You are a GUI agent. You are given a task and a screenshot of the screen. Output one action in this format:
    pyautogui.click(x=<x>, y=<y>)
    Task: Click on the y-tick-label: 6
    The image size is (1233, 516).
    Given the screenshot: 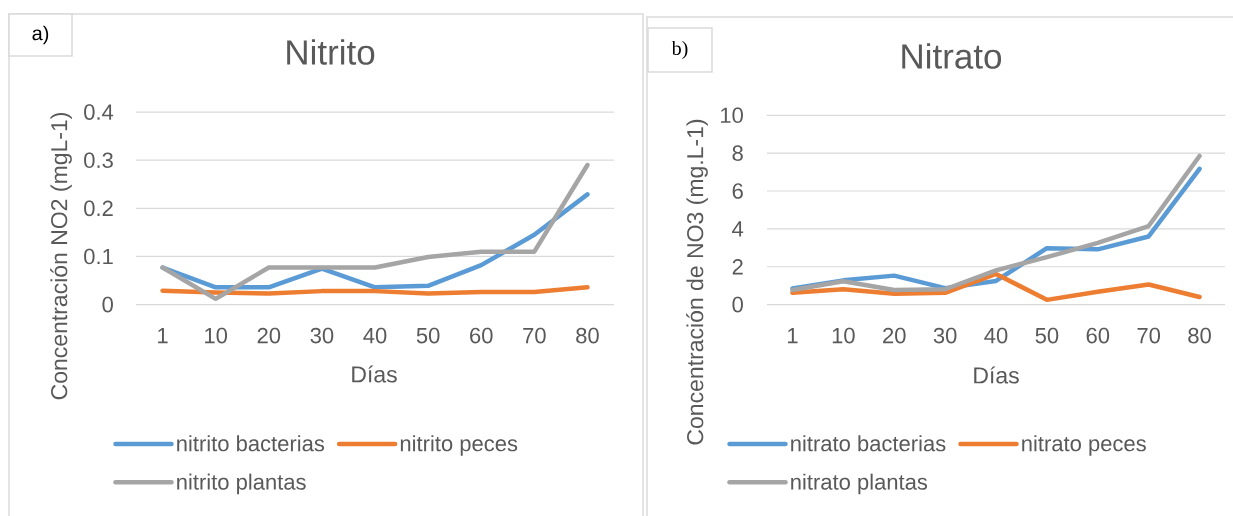 What is the action you would take?
    pyautogui.click(x=737, y=191)
    